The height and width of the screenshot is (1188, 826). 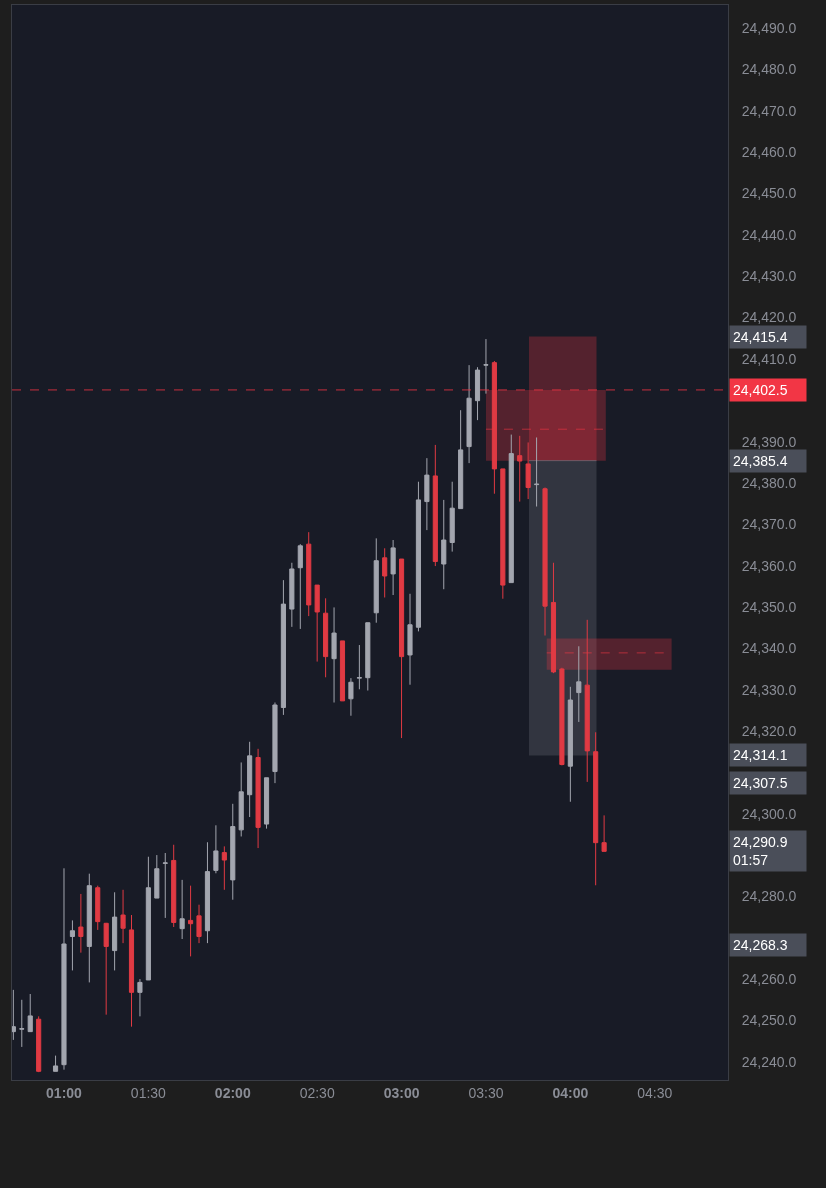 What do you see at coordinates (486, 1092) in the screenshot?
I see `x-tick-label: 03:30` at bounding box center [486, 1092].